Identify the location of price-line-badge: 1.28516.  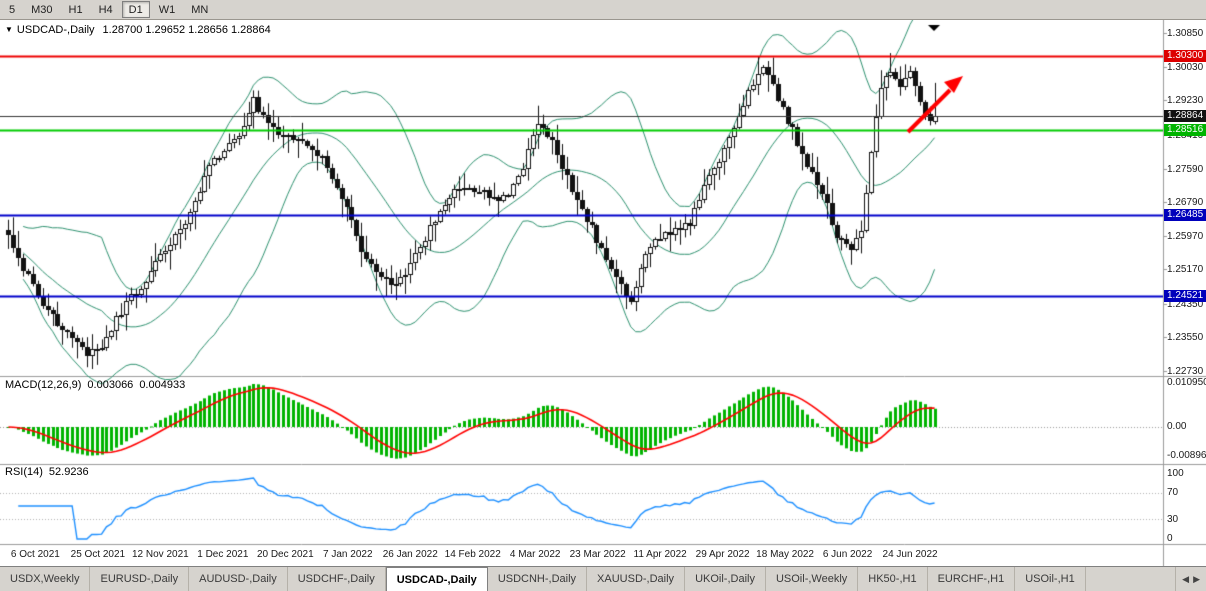
(1185, 130).